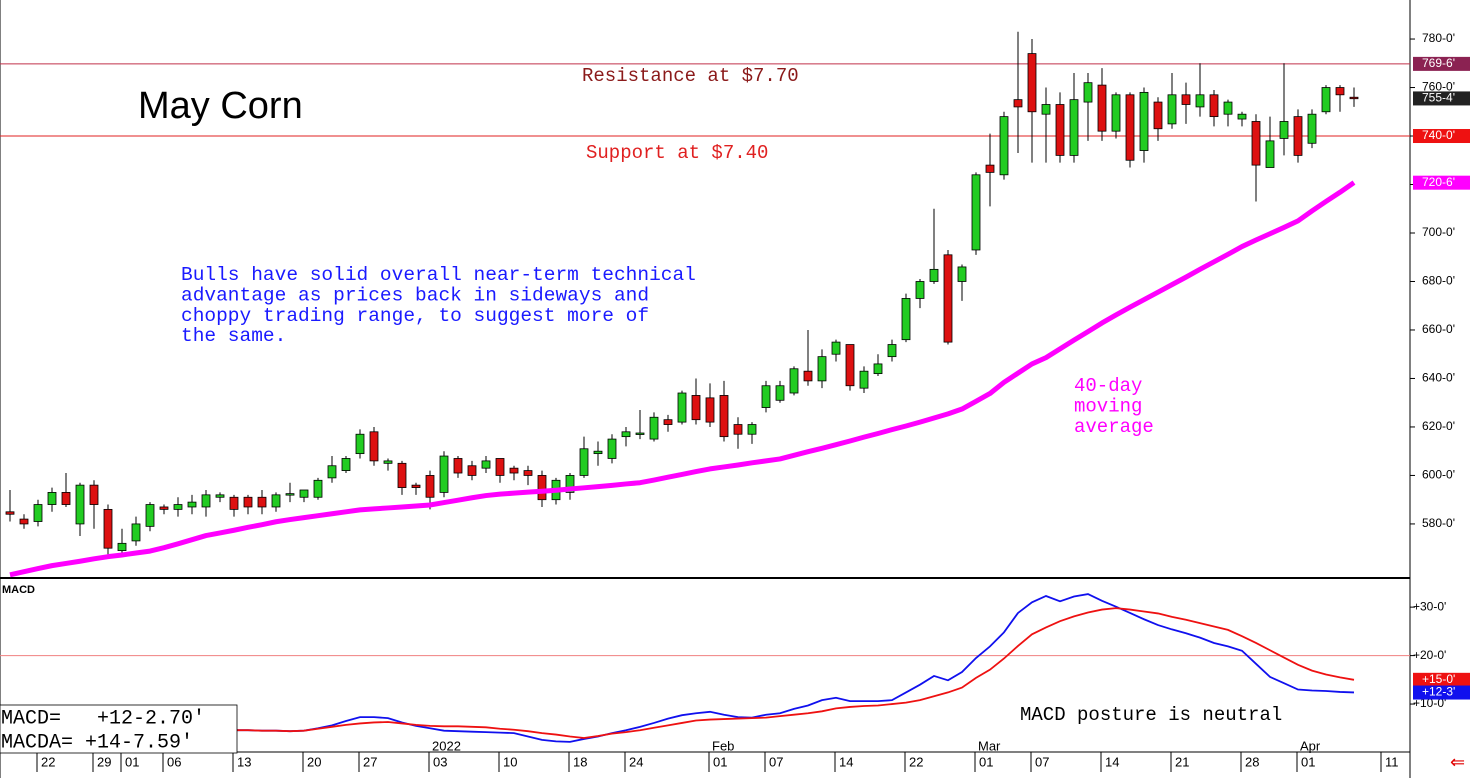 The width and height of the screenshot is (1474, 778). Describe the element at coordinates (1151, 715) in the screenshot. I see `macd-note: MACD posture is neutral` at that location.